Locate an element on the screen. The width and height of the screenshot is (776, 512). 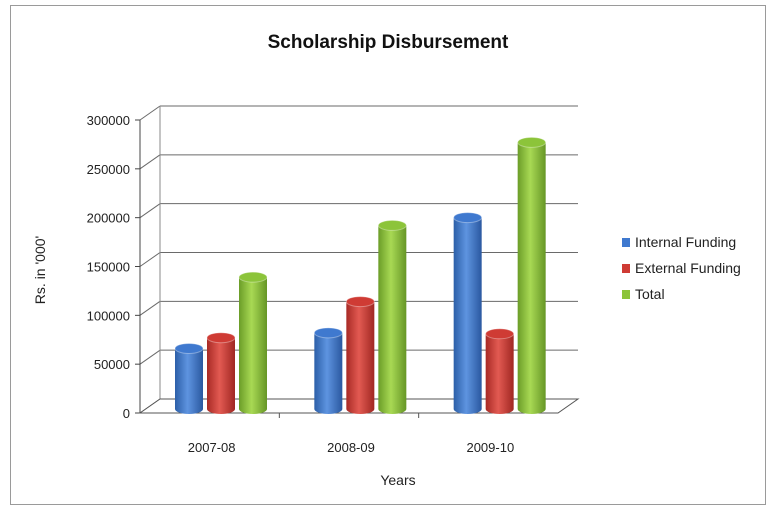
y-tick-label: 300000 is located at coordinates (108, 120).